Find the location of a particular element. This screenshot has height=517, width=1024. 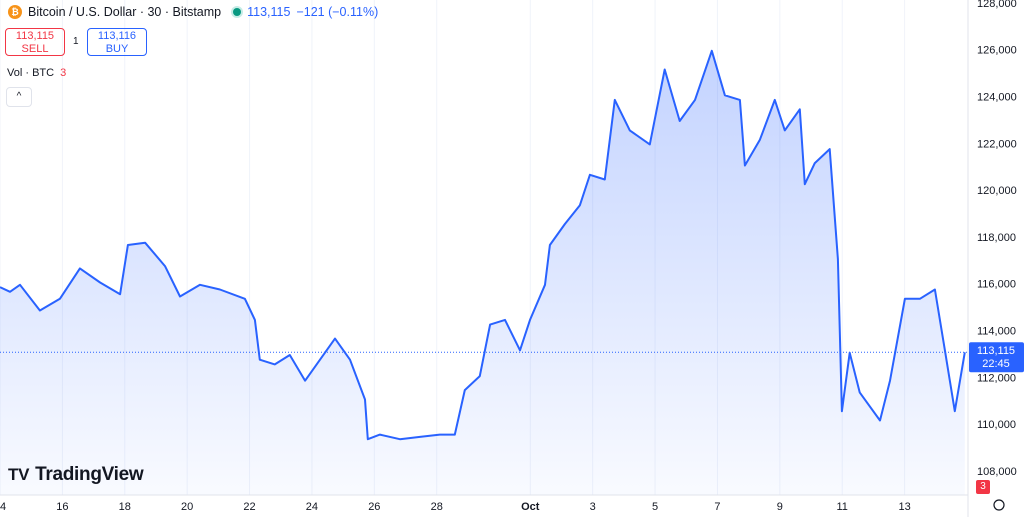

y-tick-label: 126,000 is located at coordinates (997, 51).